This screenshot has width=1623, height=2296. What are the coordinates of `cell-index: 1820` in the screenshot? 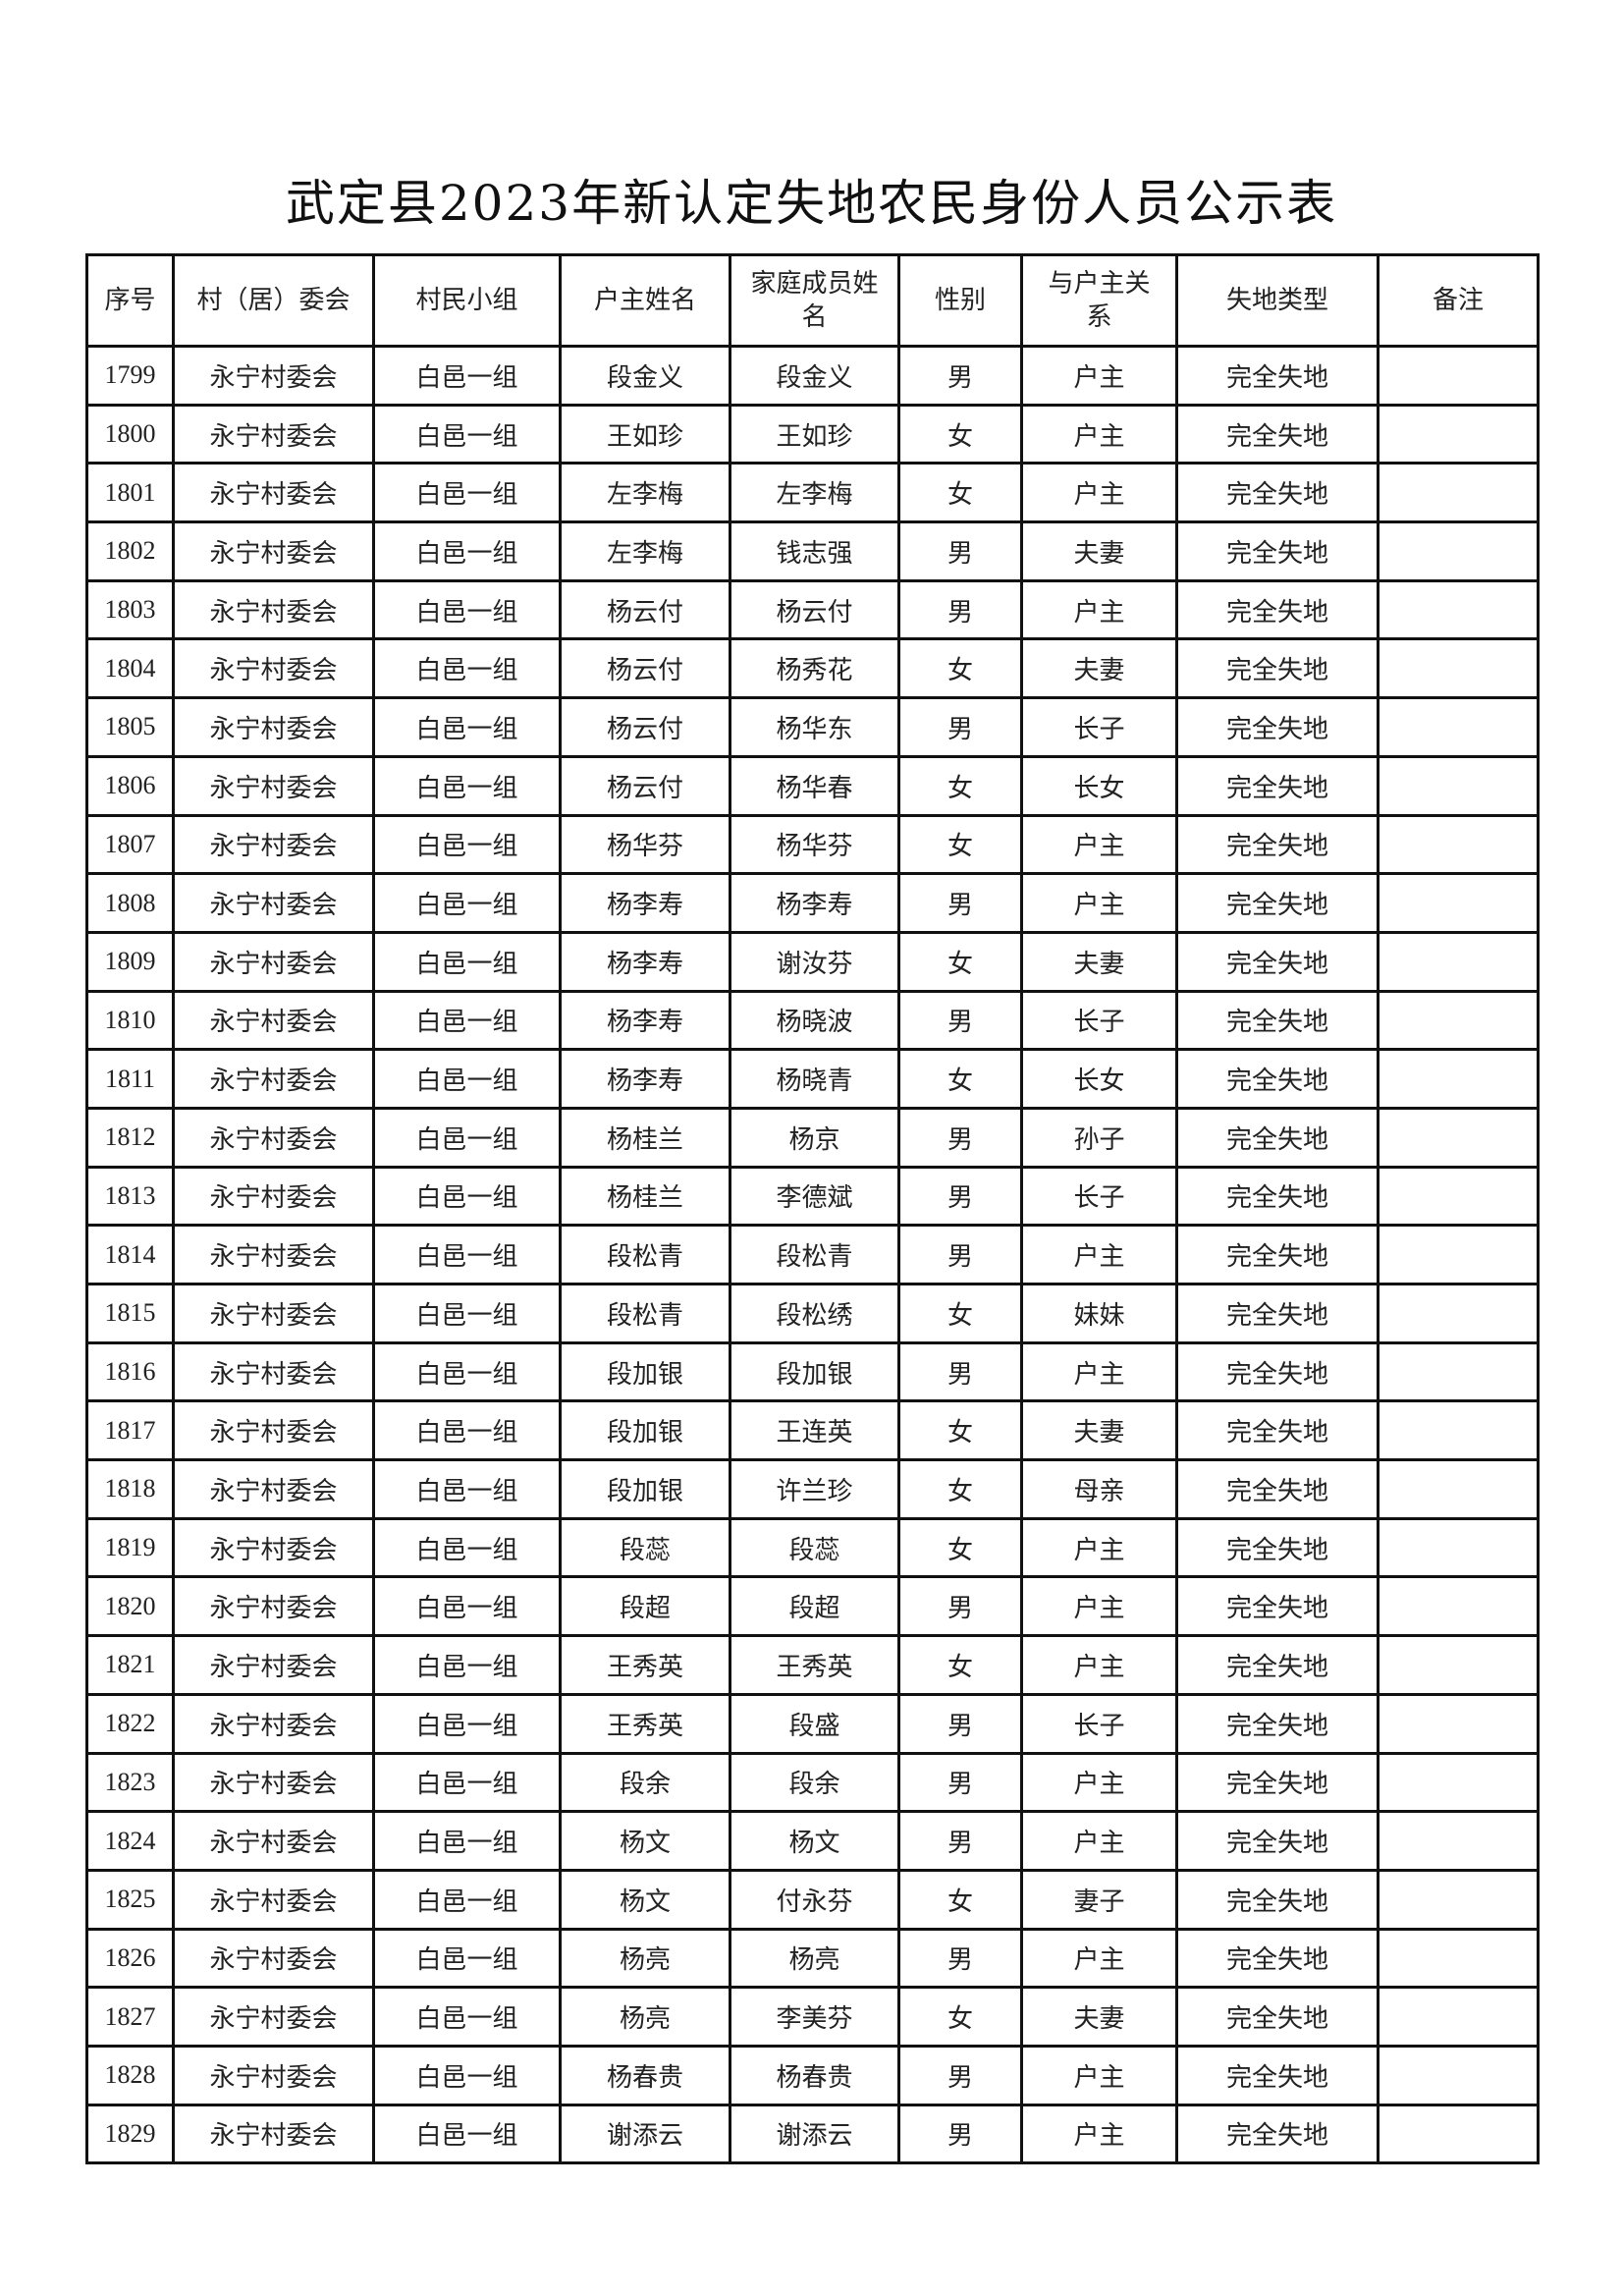 It's located at (130, 1606).